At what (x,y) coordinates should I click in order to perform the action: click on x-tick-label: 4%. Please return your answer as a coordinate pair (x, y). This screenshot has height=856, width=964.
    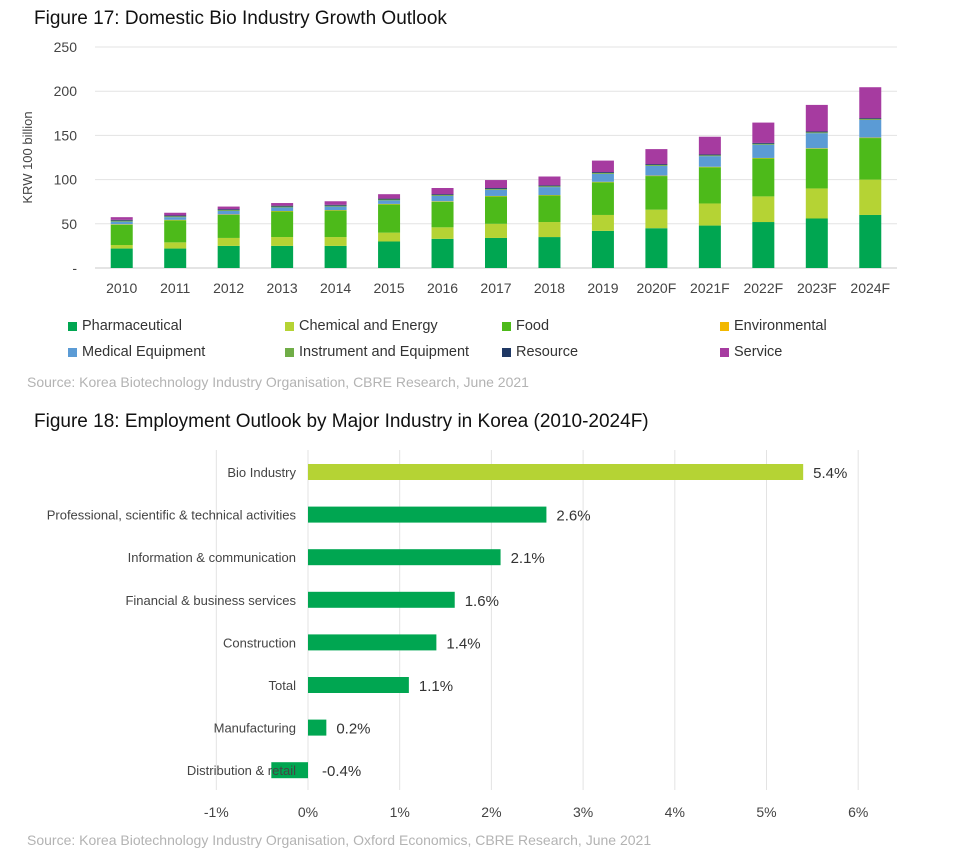
    Looking at the image, I should click on (675, 812).